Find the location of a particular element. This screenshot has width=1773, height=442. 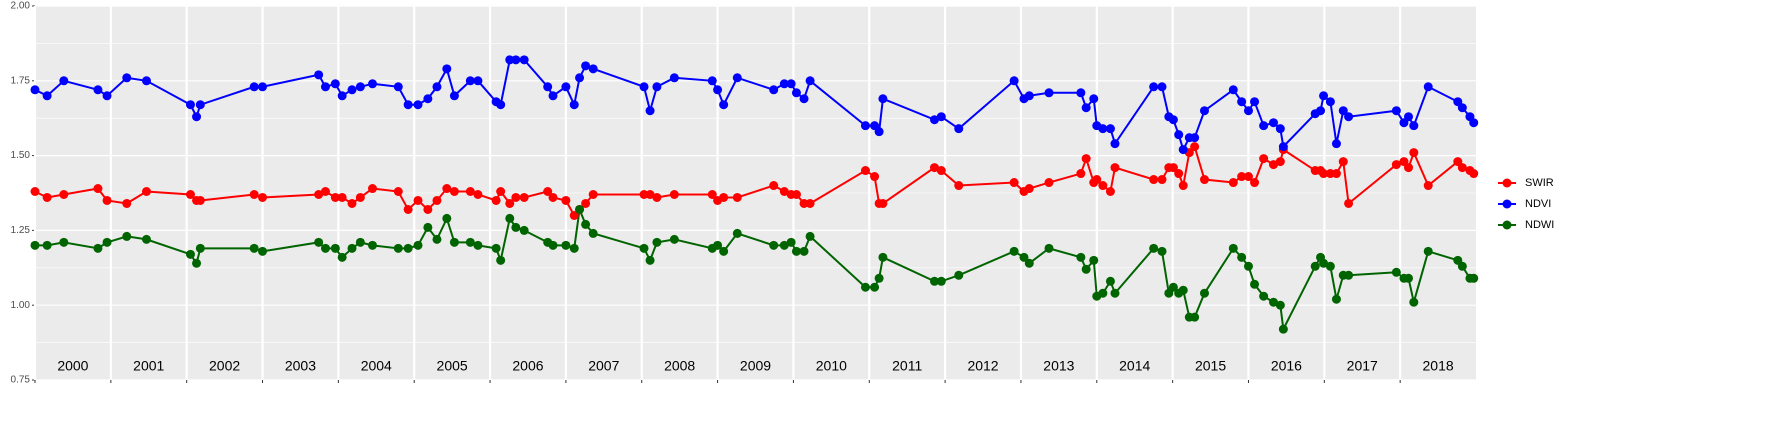

x-tick-label: 2000 is located at coordinates (72, 366).